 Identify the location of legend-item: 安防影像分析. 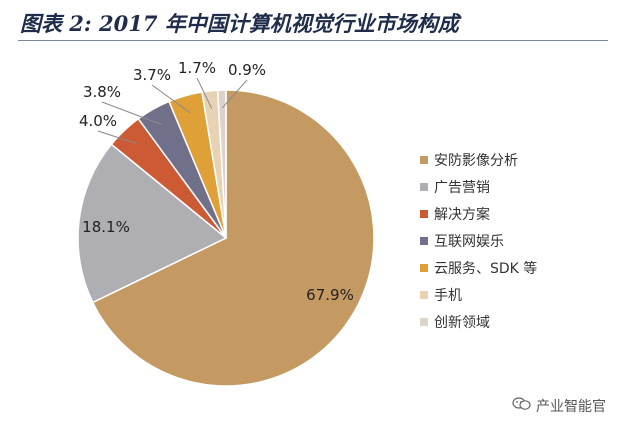
(478, 159).